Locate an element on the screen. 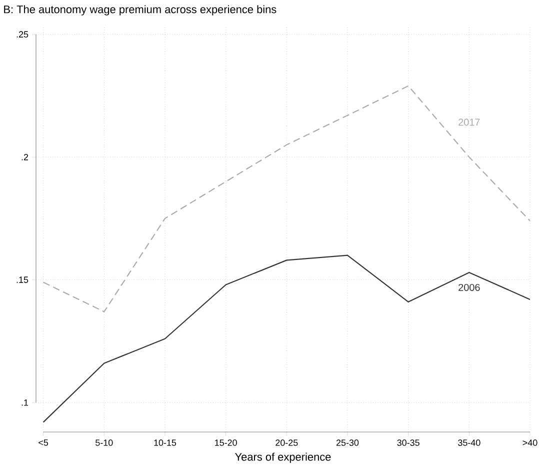 This screenshot has height=470, width=539. x-axis-title: Years of experience is located at coordinates (283, 457).